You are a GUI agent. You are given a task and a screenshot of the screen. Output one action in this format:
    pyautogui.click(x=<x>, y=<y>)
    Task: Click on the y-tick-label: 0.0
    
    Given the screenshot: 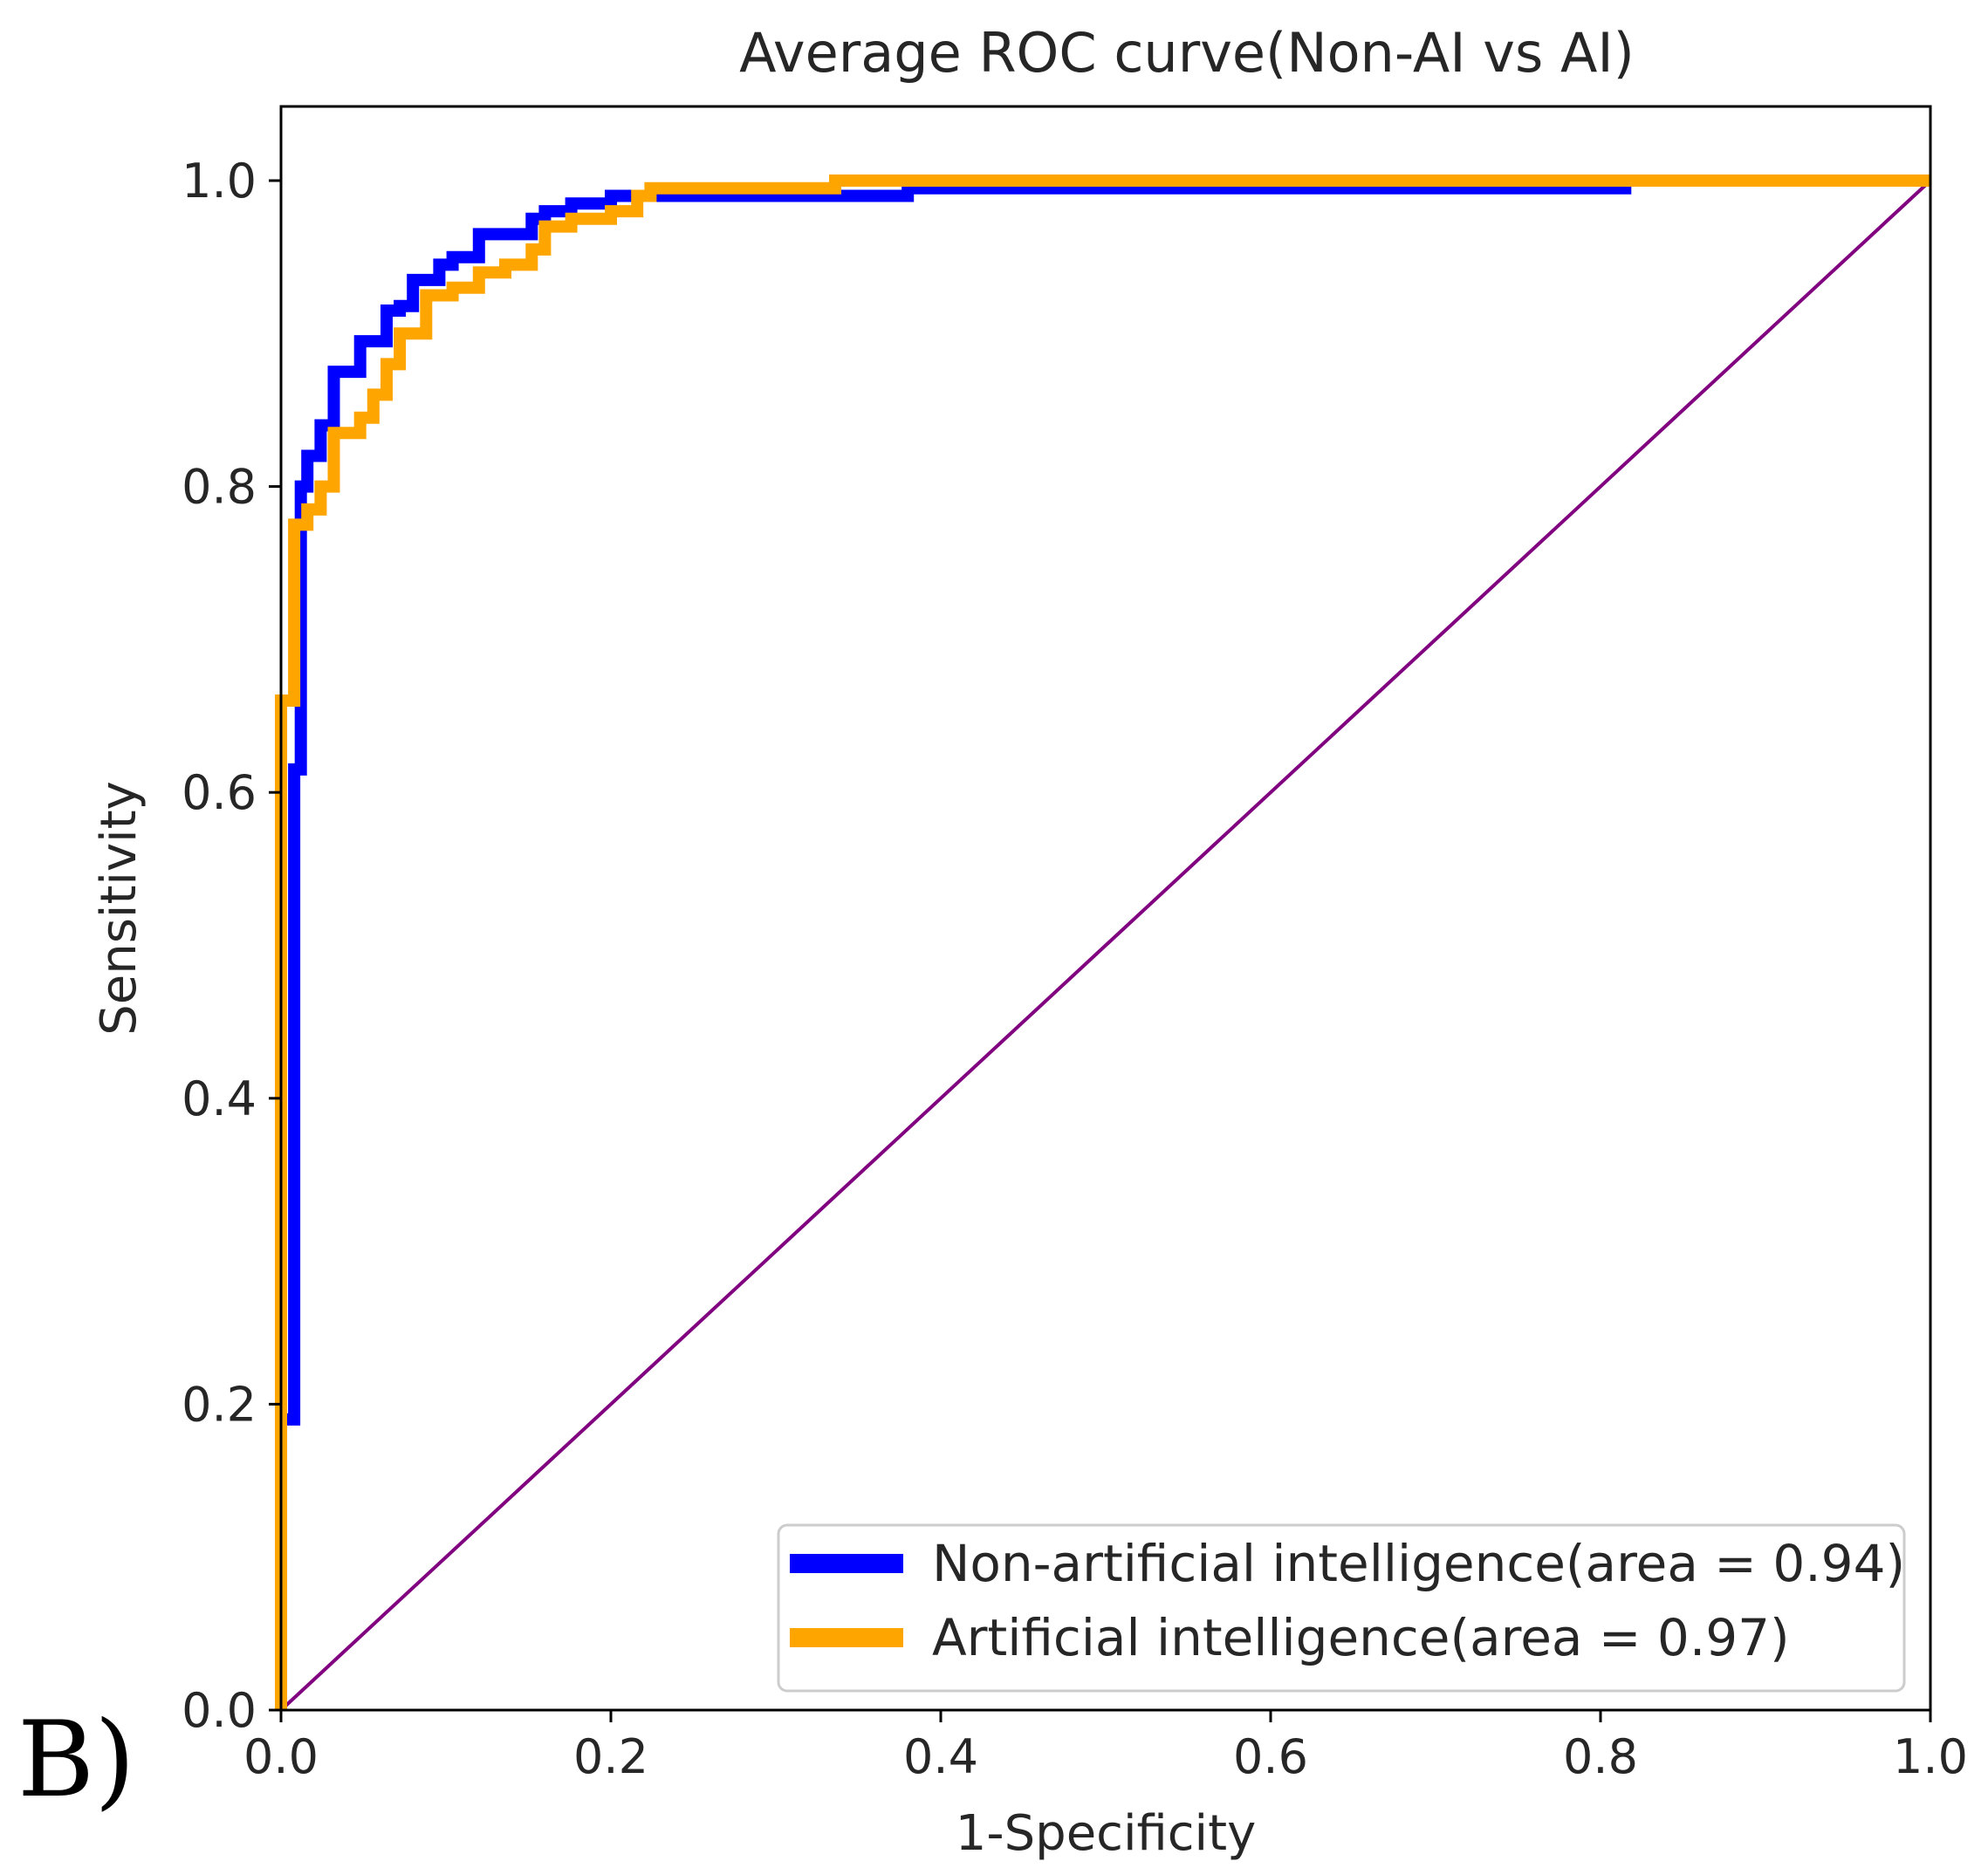 What is the action you would take?
    pyautogui.click(x=219, y=1711)
    